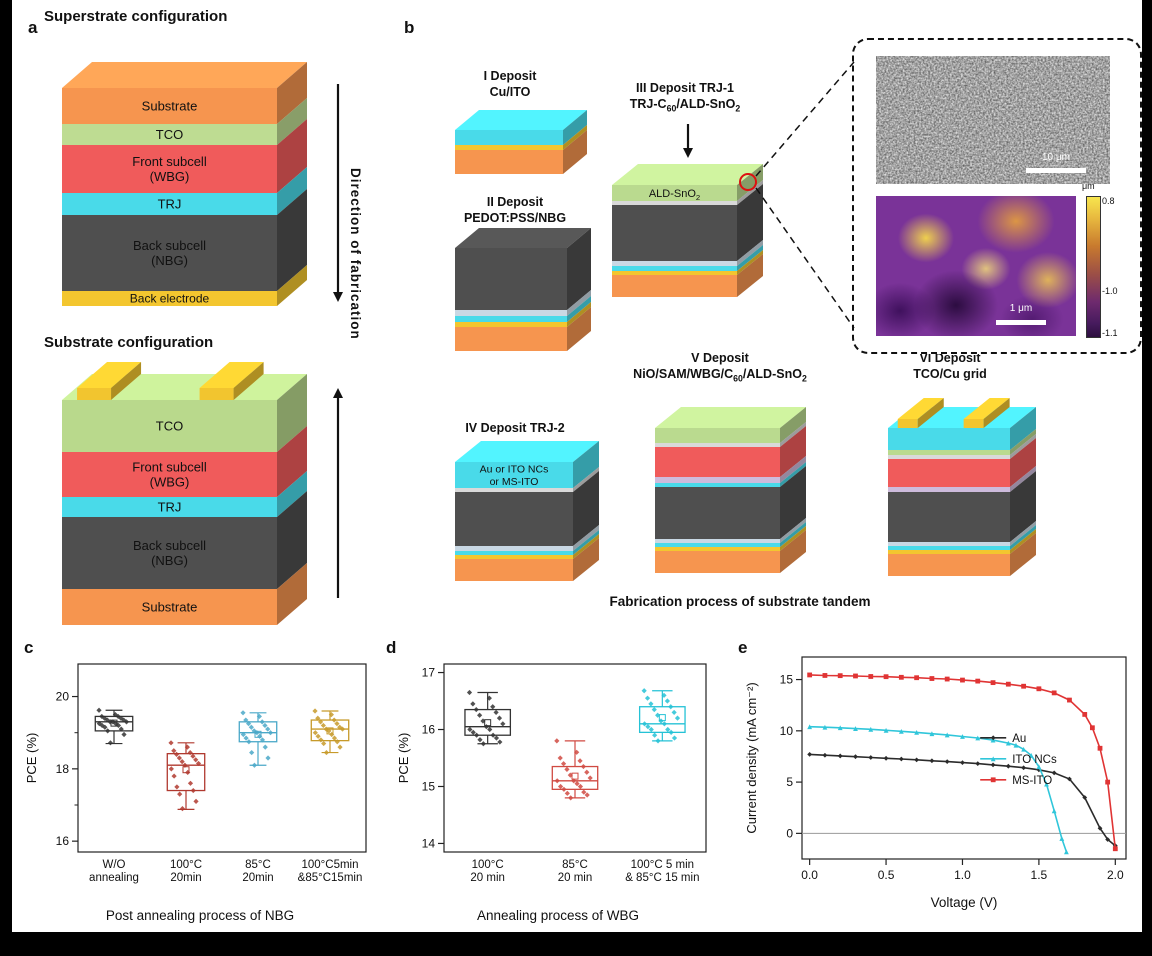 This screenshot has height=956, width=1152. What do you see at coordinates (1093, 267) in the screenshot?
I see `afm-colorbar` at bounding box center [1093, 267].